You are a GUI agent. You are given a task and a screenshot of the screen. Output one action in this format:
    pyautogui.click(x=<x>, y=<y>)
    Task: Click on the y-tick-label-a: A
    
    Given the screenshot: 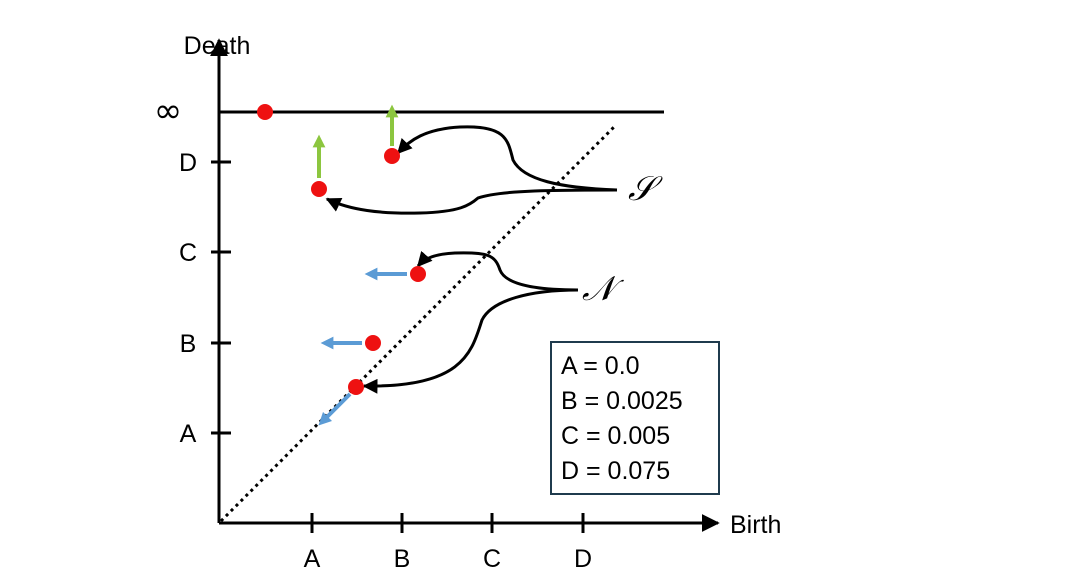 What is the action you would take?
    pyautogui.click(x=188, y=434)
    